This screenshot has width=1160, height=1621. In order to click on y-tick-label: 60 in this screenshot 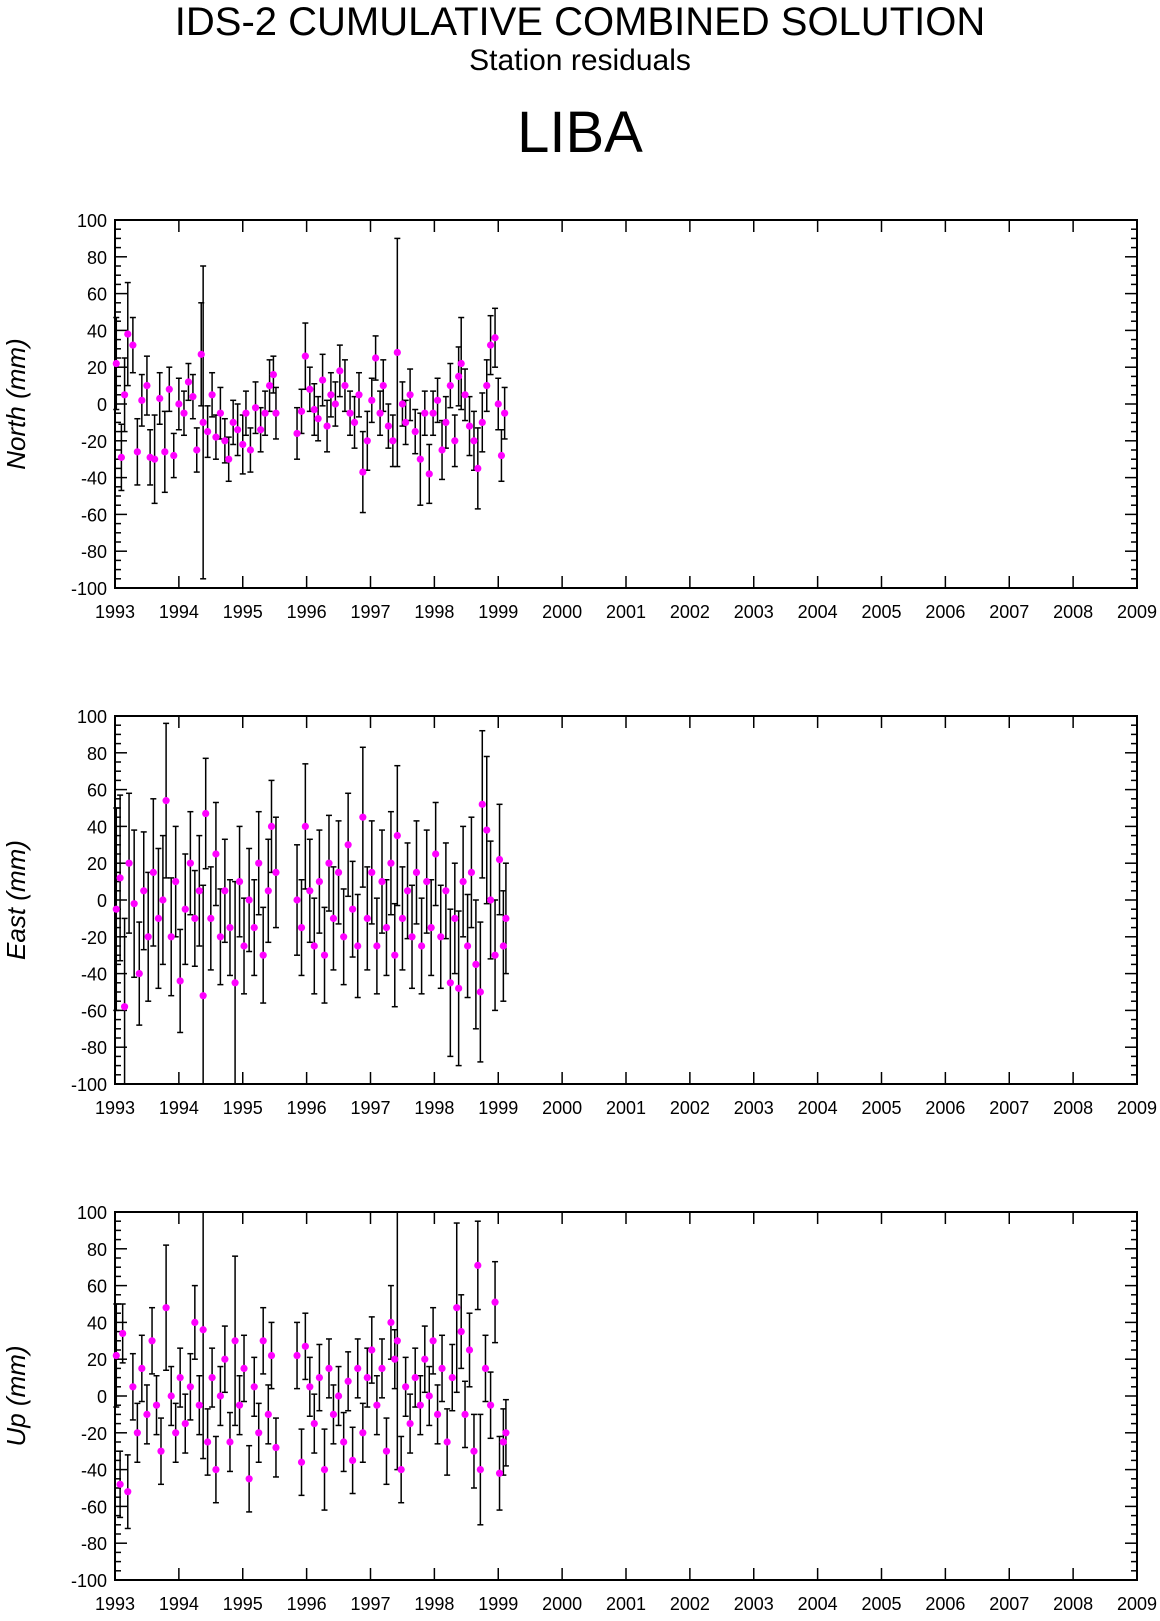, I will do `click(97, 791)`.